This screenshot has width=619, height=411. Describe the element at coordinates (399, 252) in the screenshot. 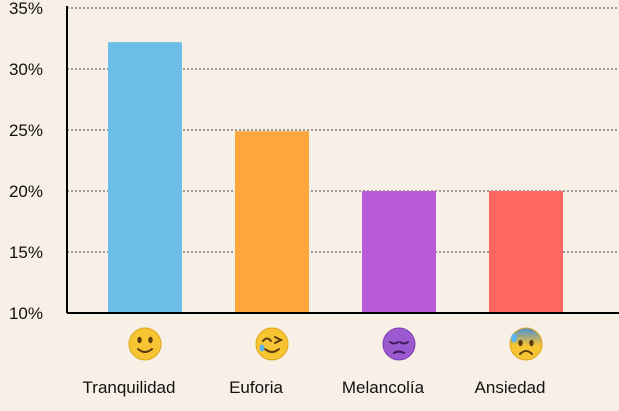

I see `bar-melancolía` at that location.